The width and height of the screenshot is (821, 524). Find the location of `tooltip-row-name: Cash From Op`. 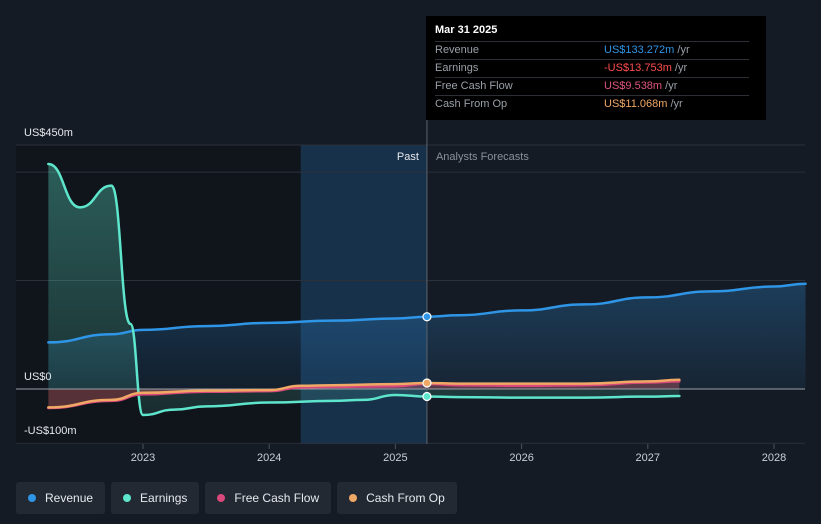

tooltip-row-name: Cash From Op is located at coordinates (471, 104).